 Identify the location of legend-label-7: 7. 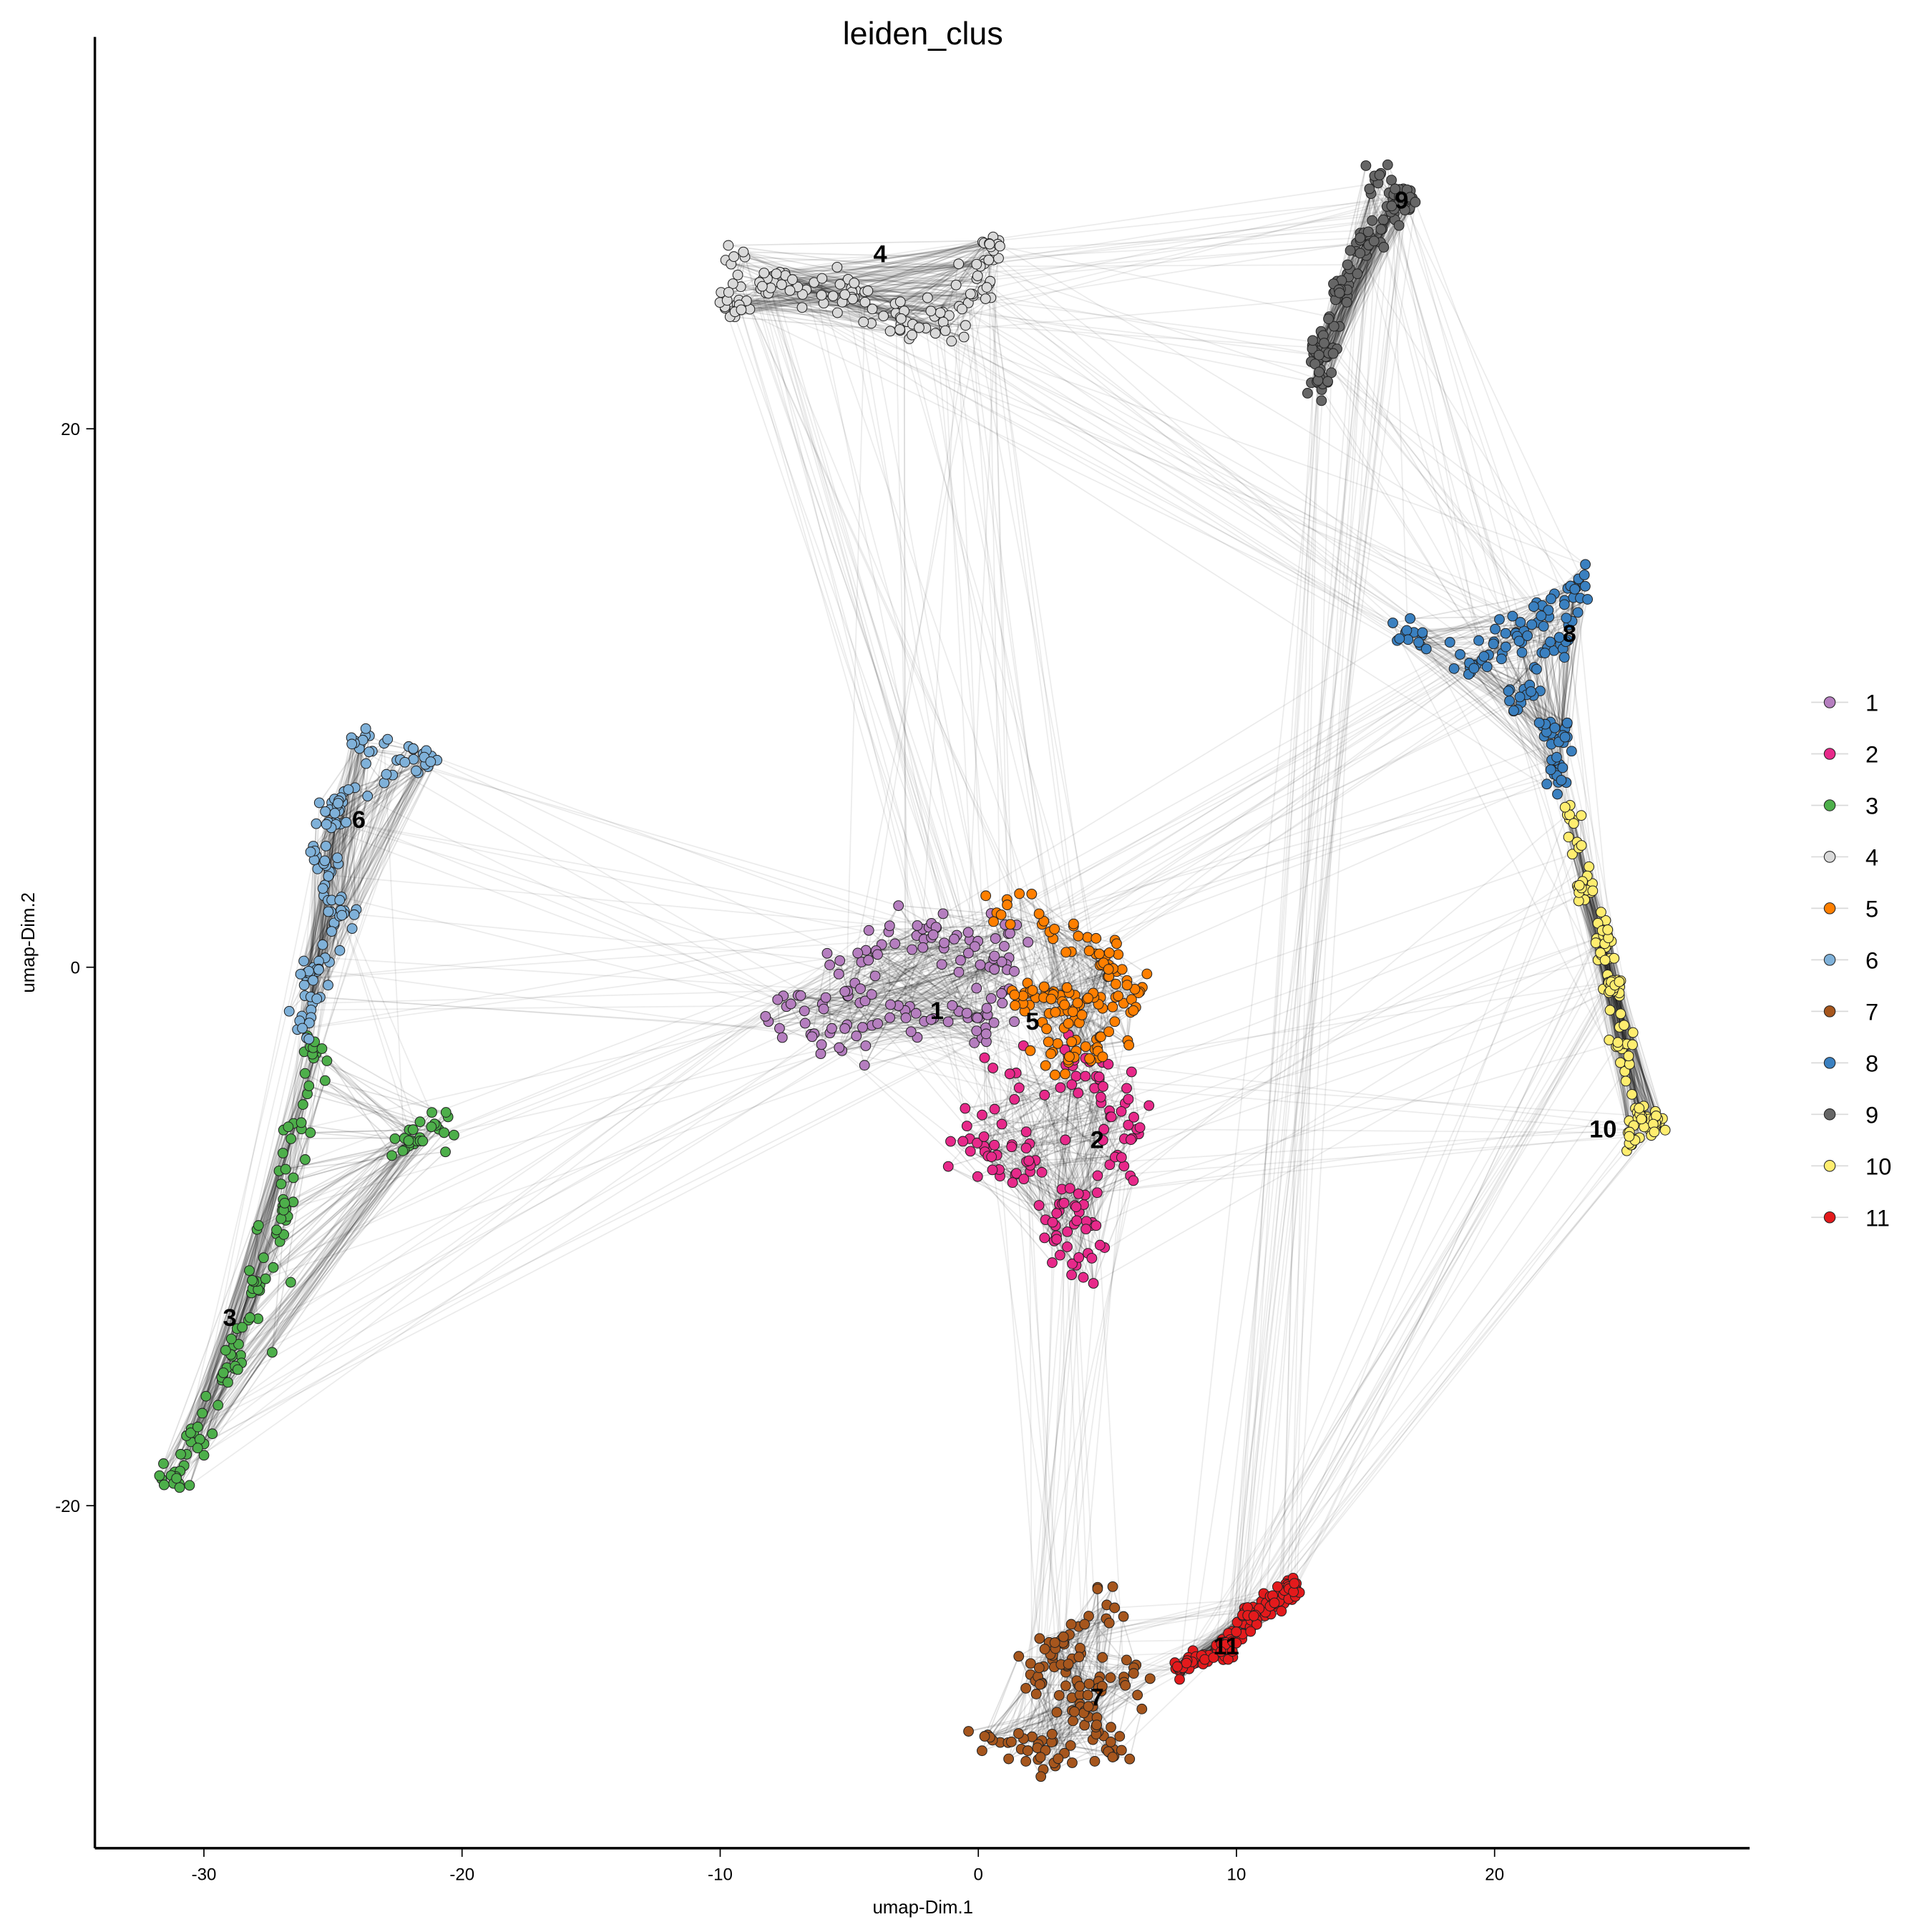
(1871, 1011).